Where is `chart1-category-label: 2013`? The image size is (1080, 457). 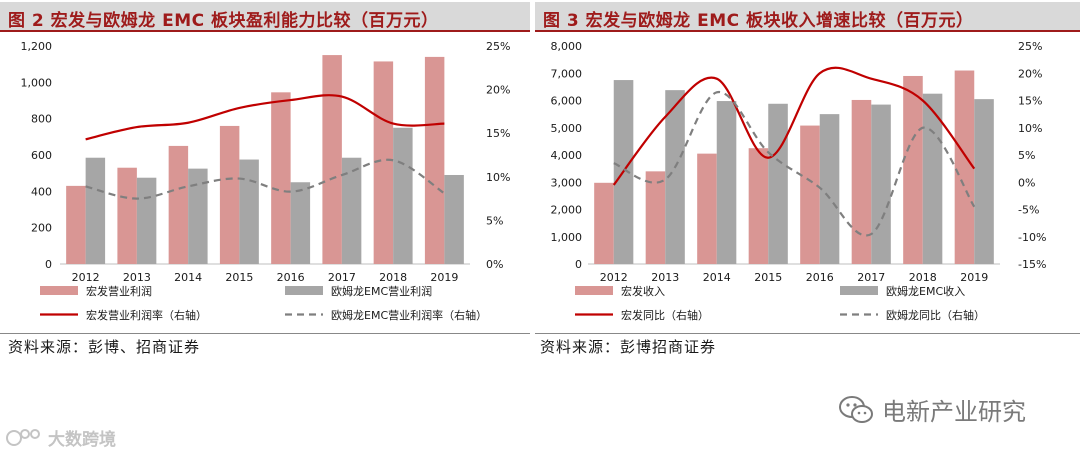
chart1-category-label: 2013 is located at coordinates (665, 277).